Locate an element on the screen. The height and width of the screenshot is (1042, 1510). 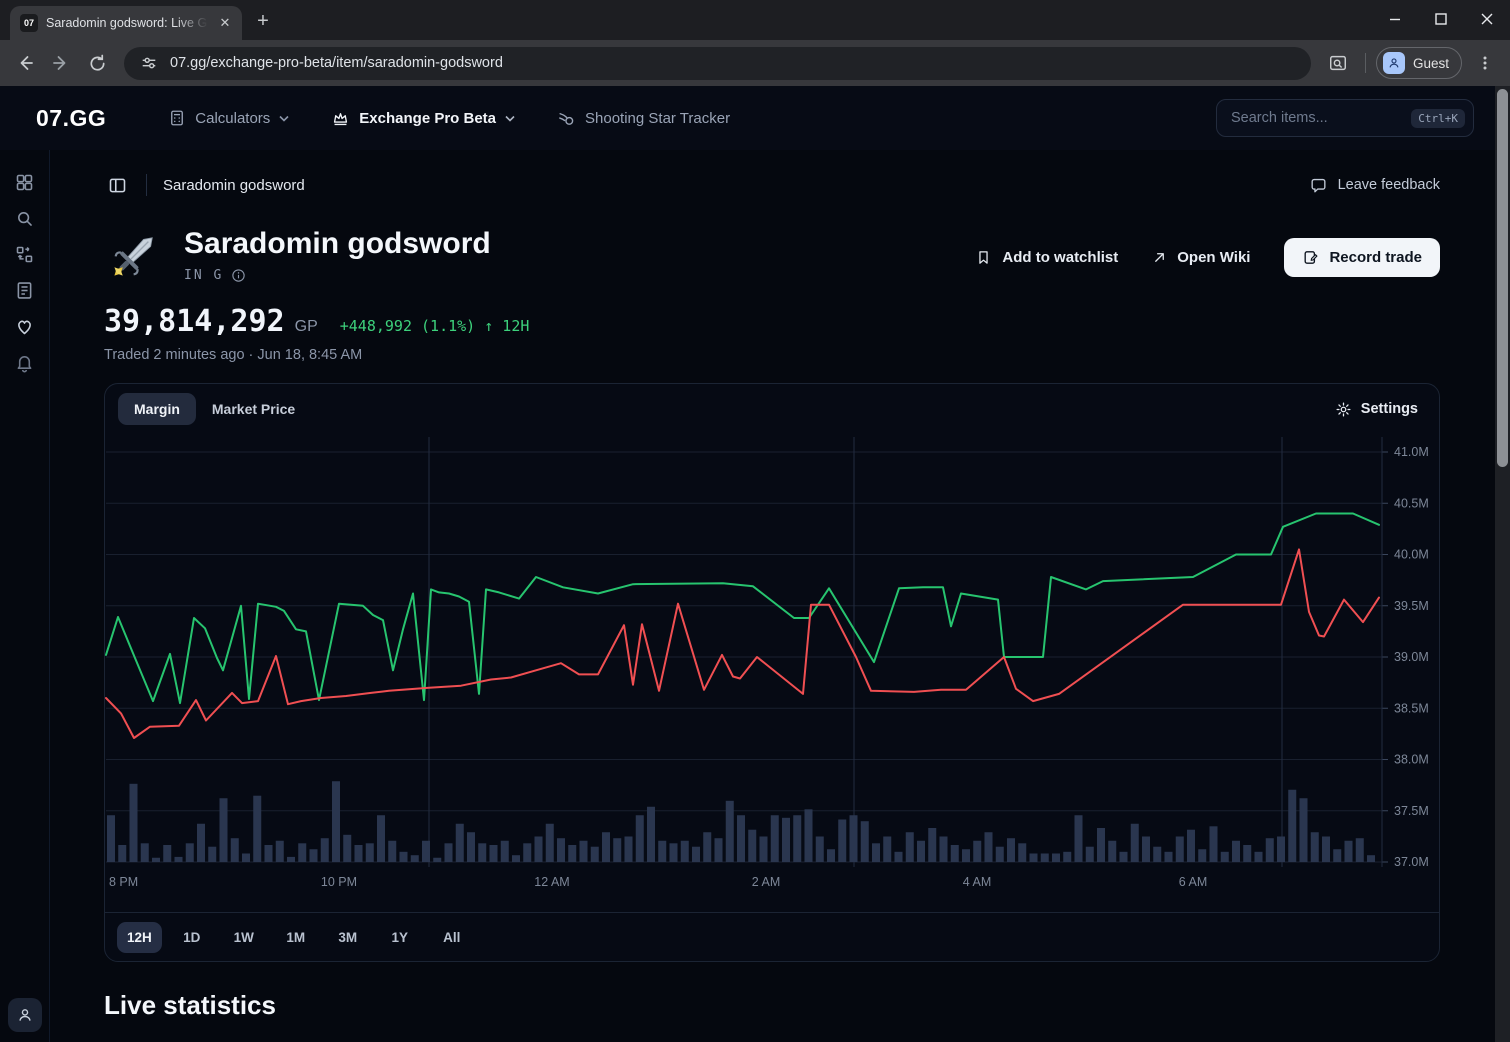
item-title: Saradomin godsword is located at coordinates (337, 243).